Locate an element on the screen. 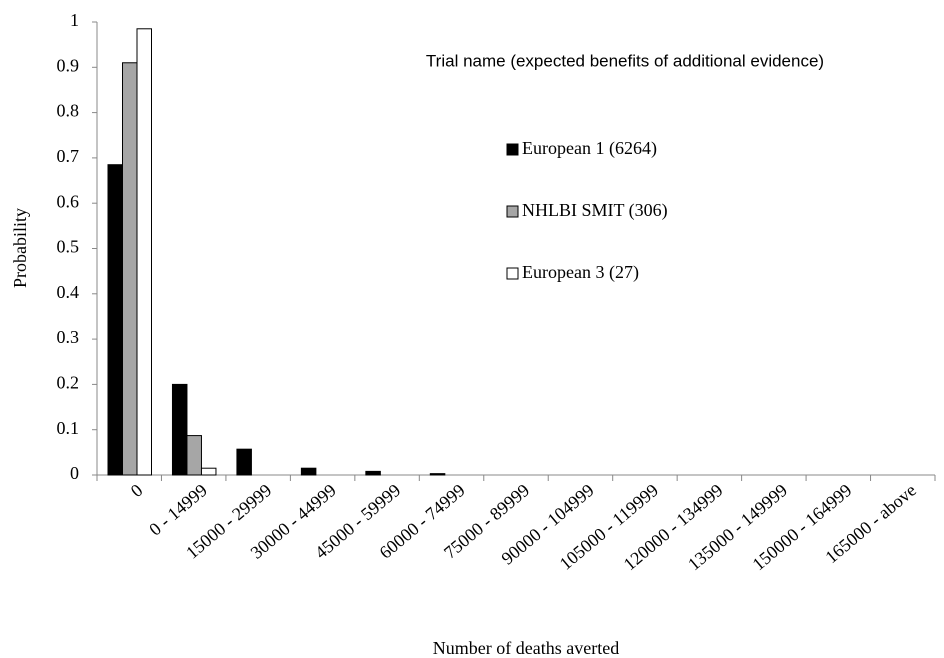 The height and width of the screenshot is (658, 944). y-tick-label: 0.5 is located at coordinates (68, 247).